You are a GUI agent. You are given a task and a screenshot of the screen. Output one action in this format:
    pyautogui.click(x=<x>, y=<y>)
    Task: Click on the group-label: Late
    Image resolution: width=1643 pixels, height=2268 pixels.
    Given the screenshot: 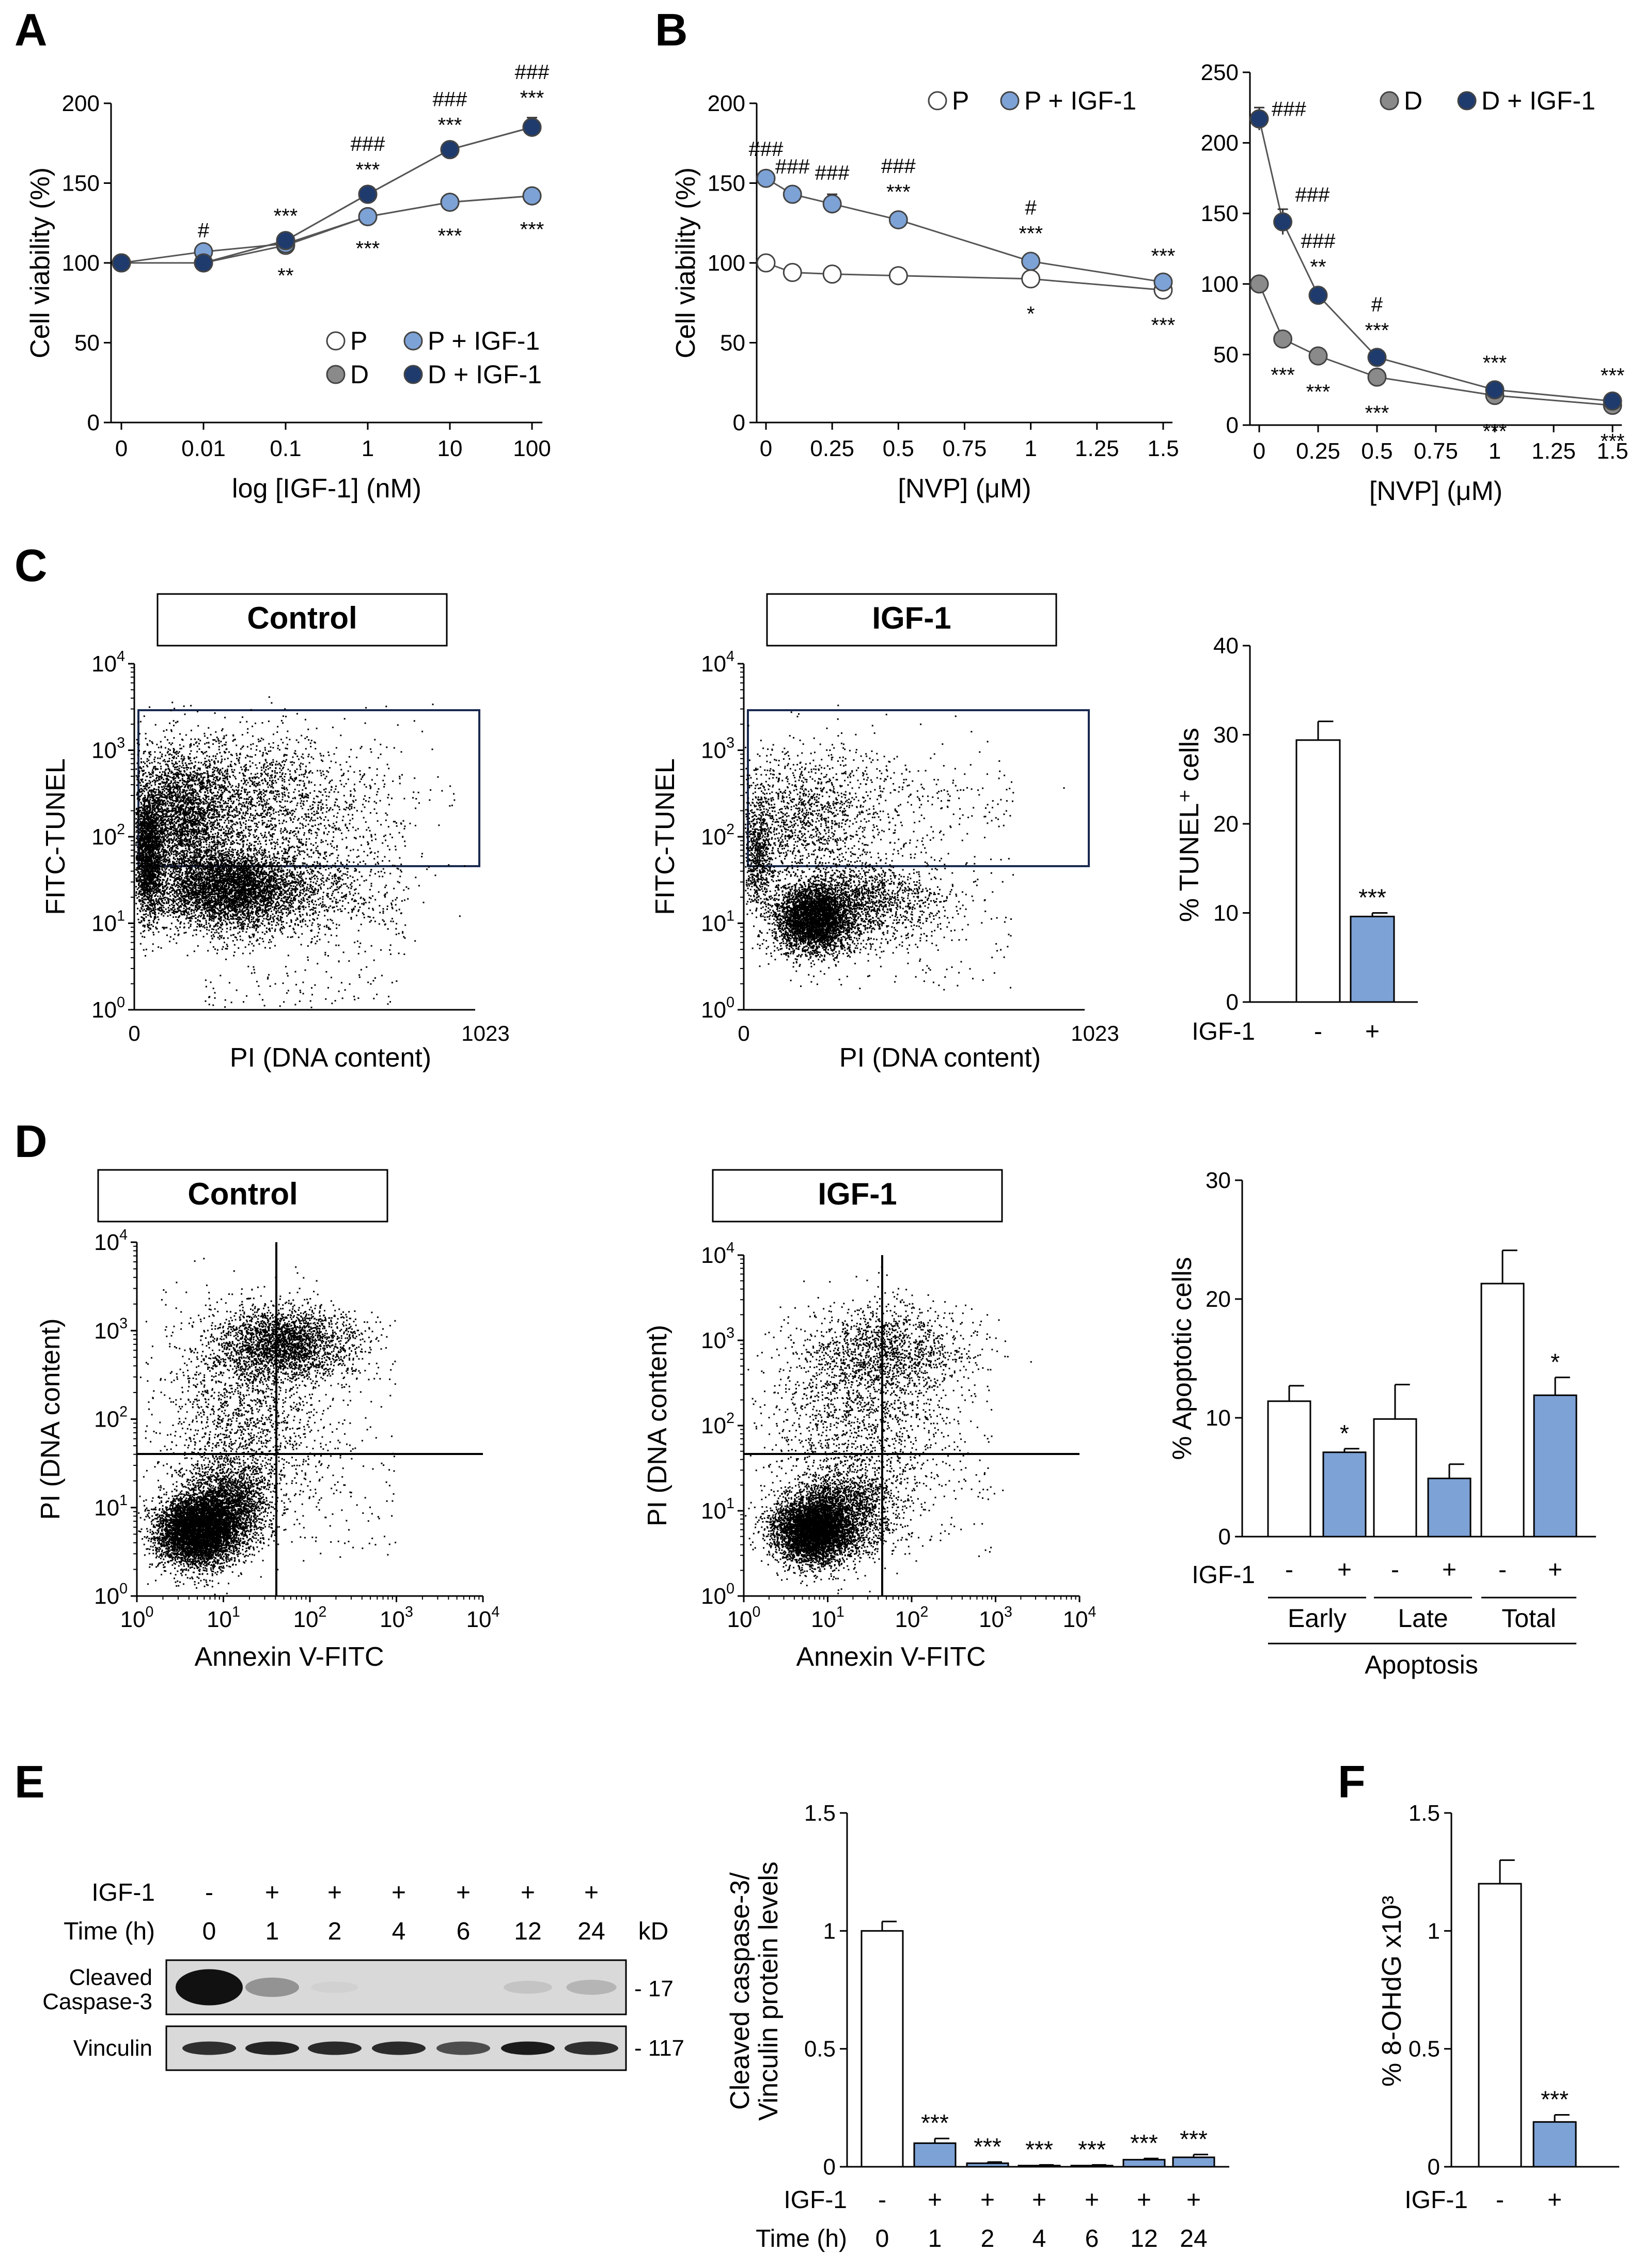 What is the action you would take?
    pyautogui.click(x=1423, y=1618)
    